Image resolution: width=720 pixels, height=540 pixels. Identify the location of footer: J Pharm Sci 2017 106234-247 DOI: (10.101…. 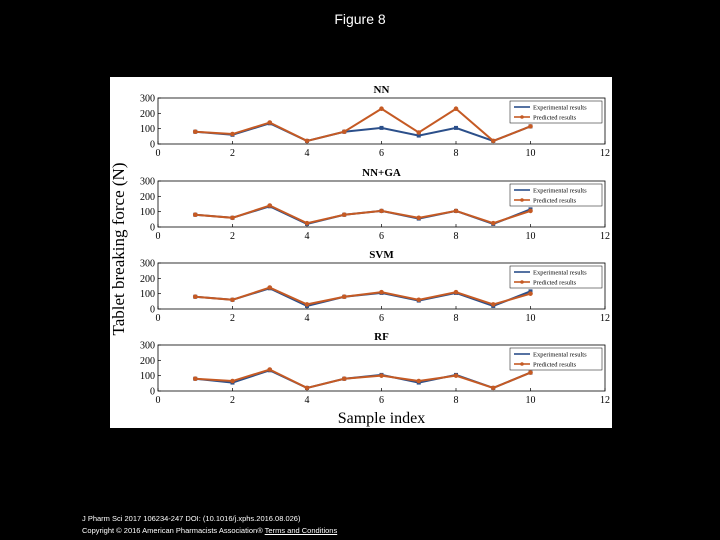
(209, 525).